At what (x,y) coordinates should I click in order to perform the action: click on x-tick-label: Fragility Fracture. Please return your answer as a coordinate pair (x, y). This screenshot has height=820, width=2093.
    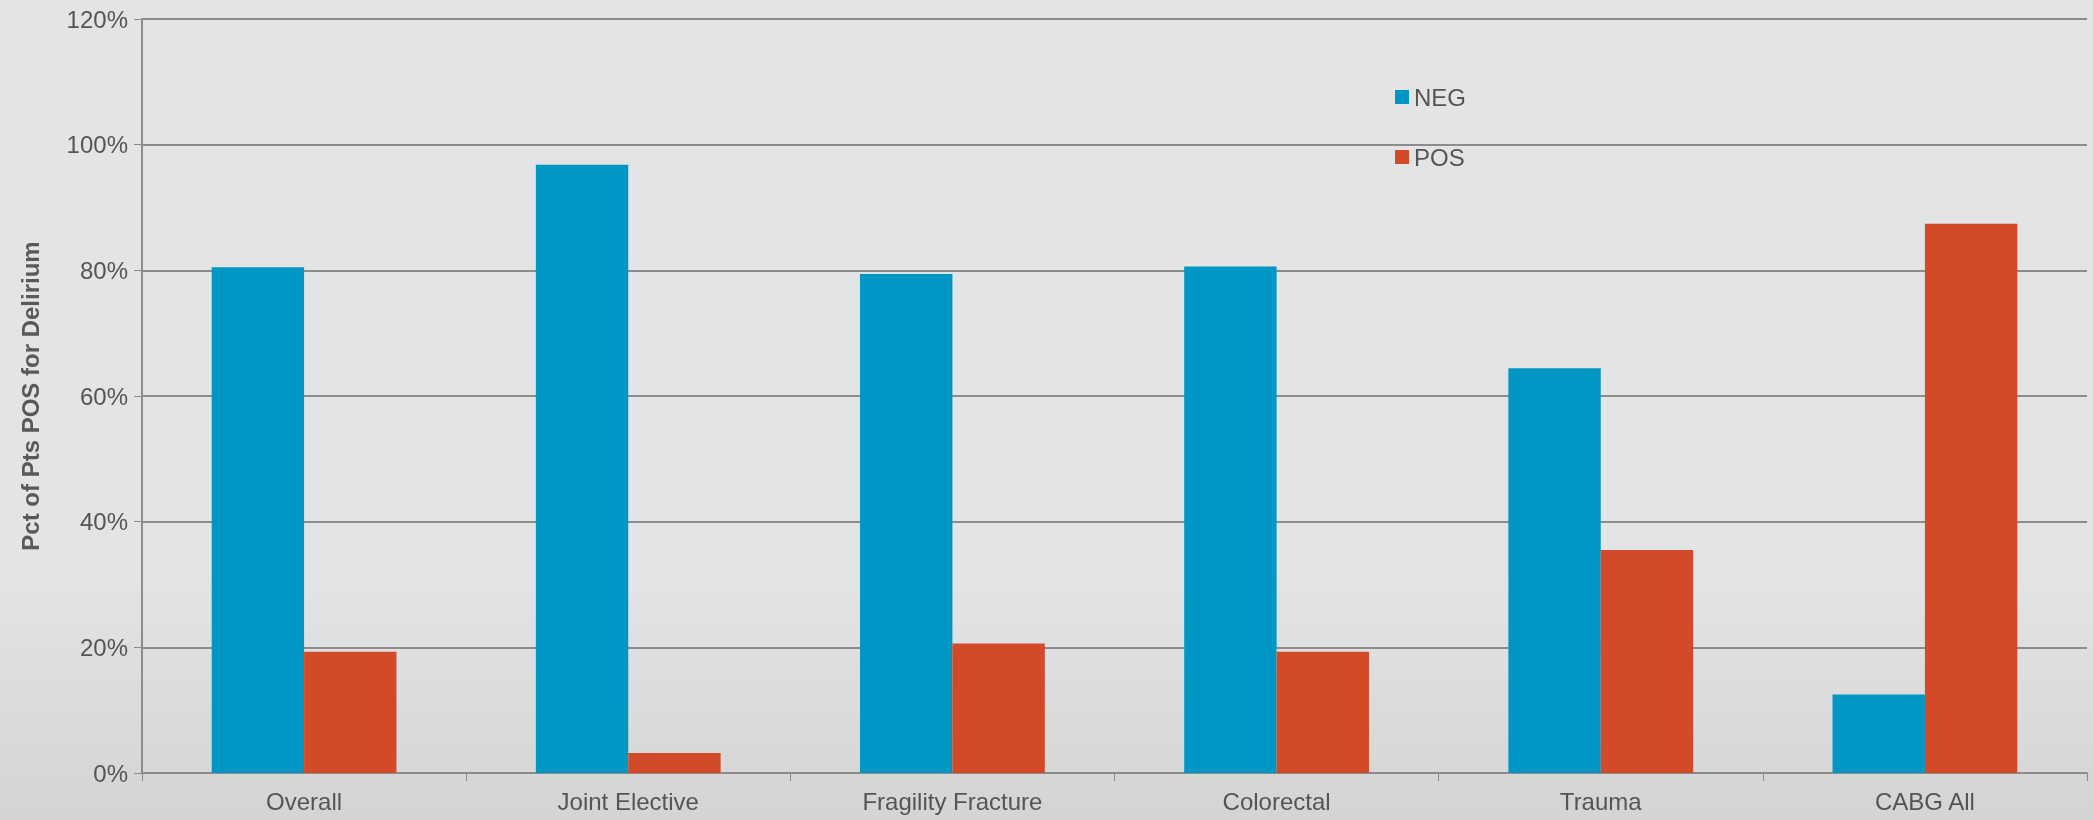
    Looking at the image, I should click on (952, 801).